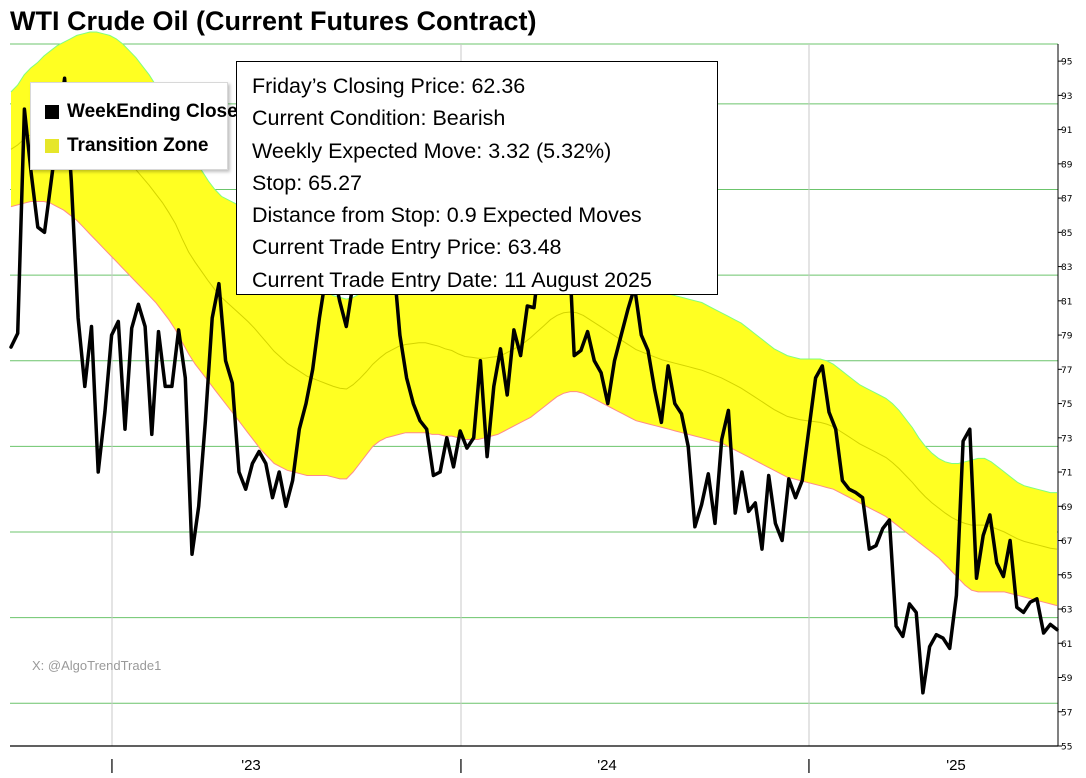  Describe the element at coordinates (1066, 200) in the screenshot. I see `y-tick-label: 87` at that location.